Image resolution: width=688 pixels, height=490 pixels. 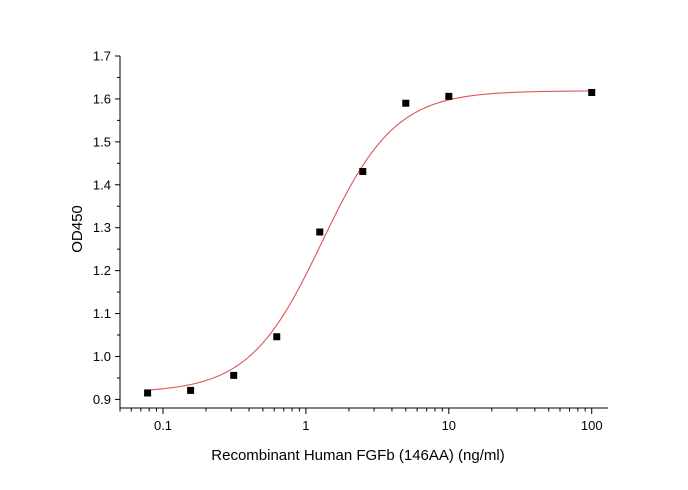 I want to click on y-tick-label: 1.0, so click(x=102, y=356).